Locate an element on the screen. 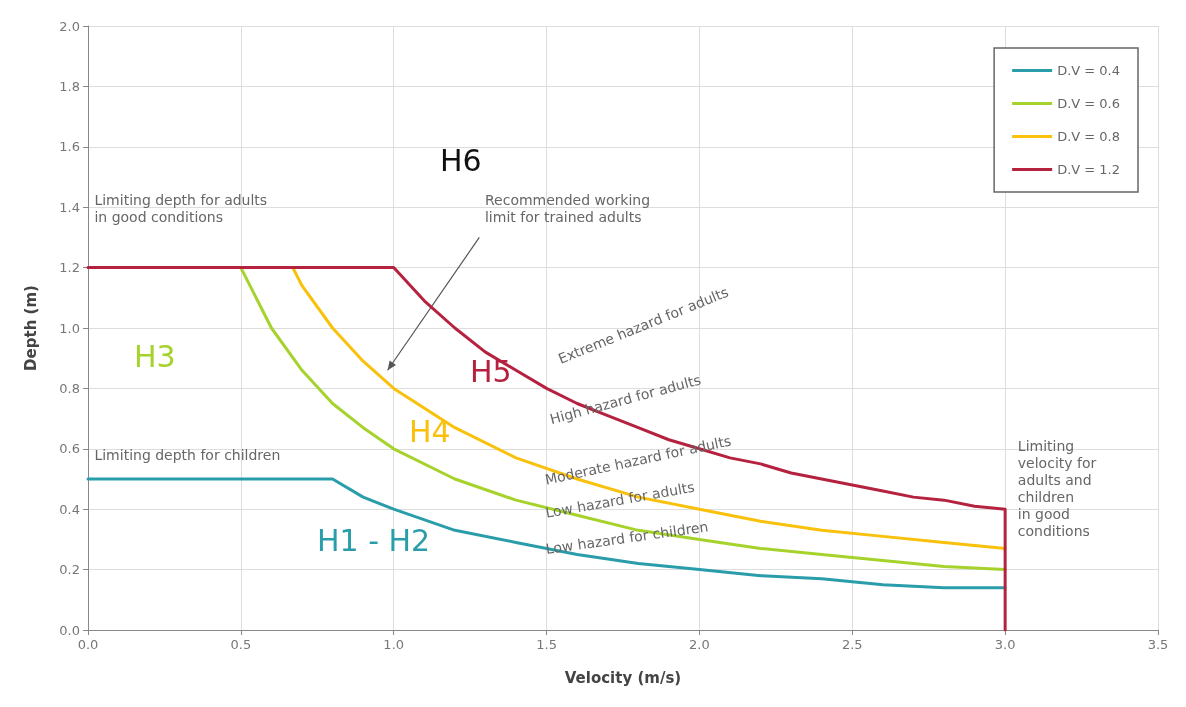  annotation: H6 is located at coordinates (461, 160).